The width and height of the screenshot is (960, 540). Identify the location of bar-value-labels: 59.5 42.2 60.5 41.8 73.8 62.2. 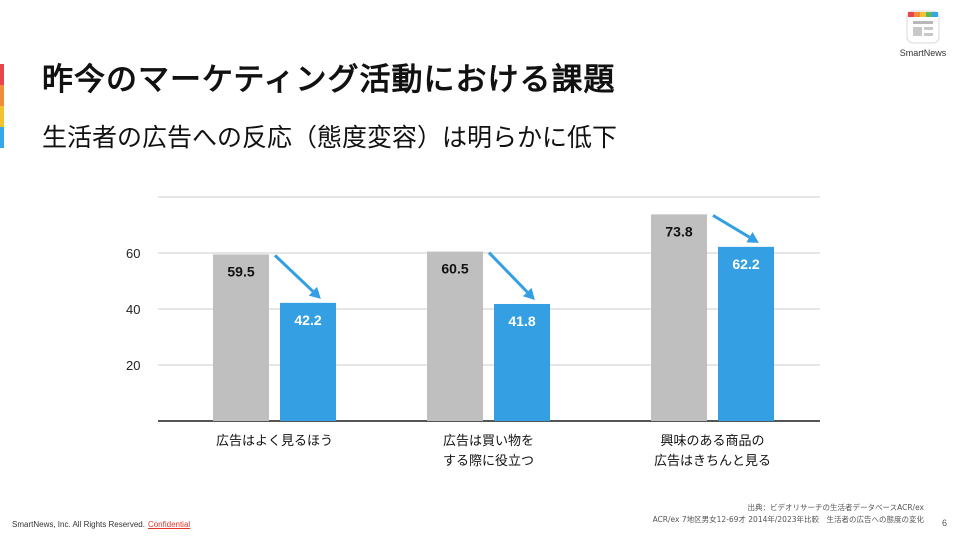
(493, 276).